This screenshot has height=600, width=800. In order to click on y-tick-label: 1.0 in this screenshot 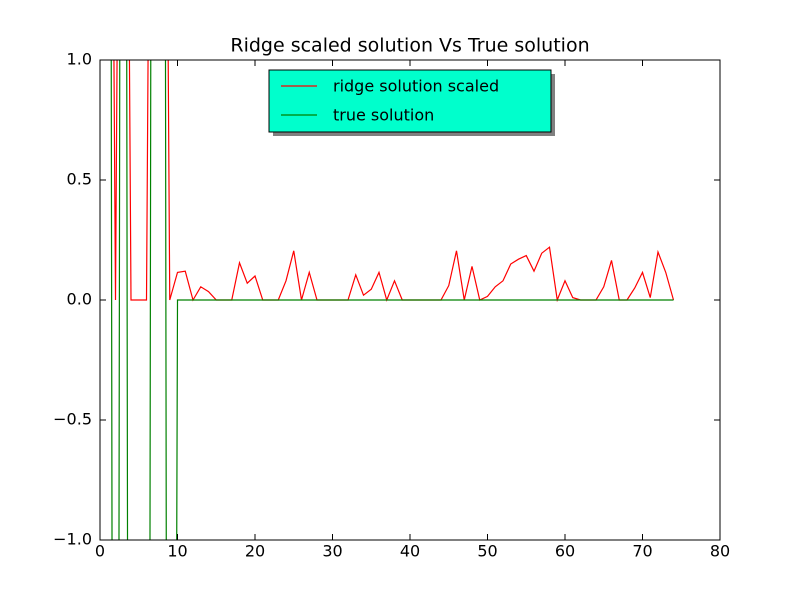, I will do `click(79, 59)`.